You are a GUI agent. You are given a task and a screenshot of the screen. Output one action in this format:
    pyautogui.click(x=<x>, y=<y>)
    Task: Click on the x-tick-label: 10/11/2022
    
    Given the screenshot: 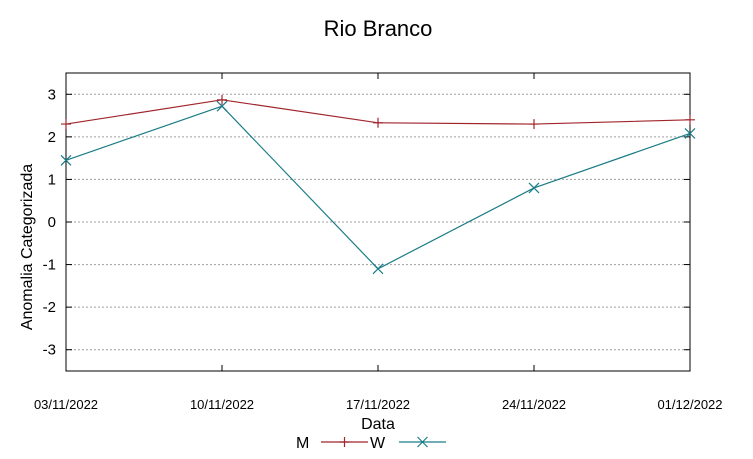 What is the action you would take?
    pyautogui.click(x=222, y=404)
    